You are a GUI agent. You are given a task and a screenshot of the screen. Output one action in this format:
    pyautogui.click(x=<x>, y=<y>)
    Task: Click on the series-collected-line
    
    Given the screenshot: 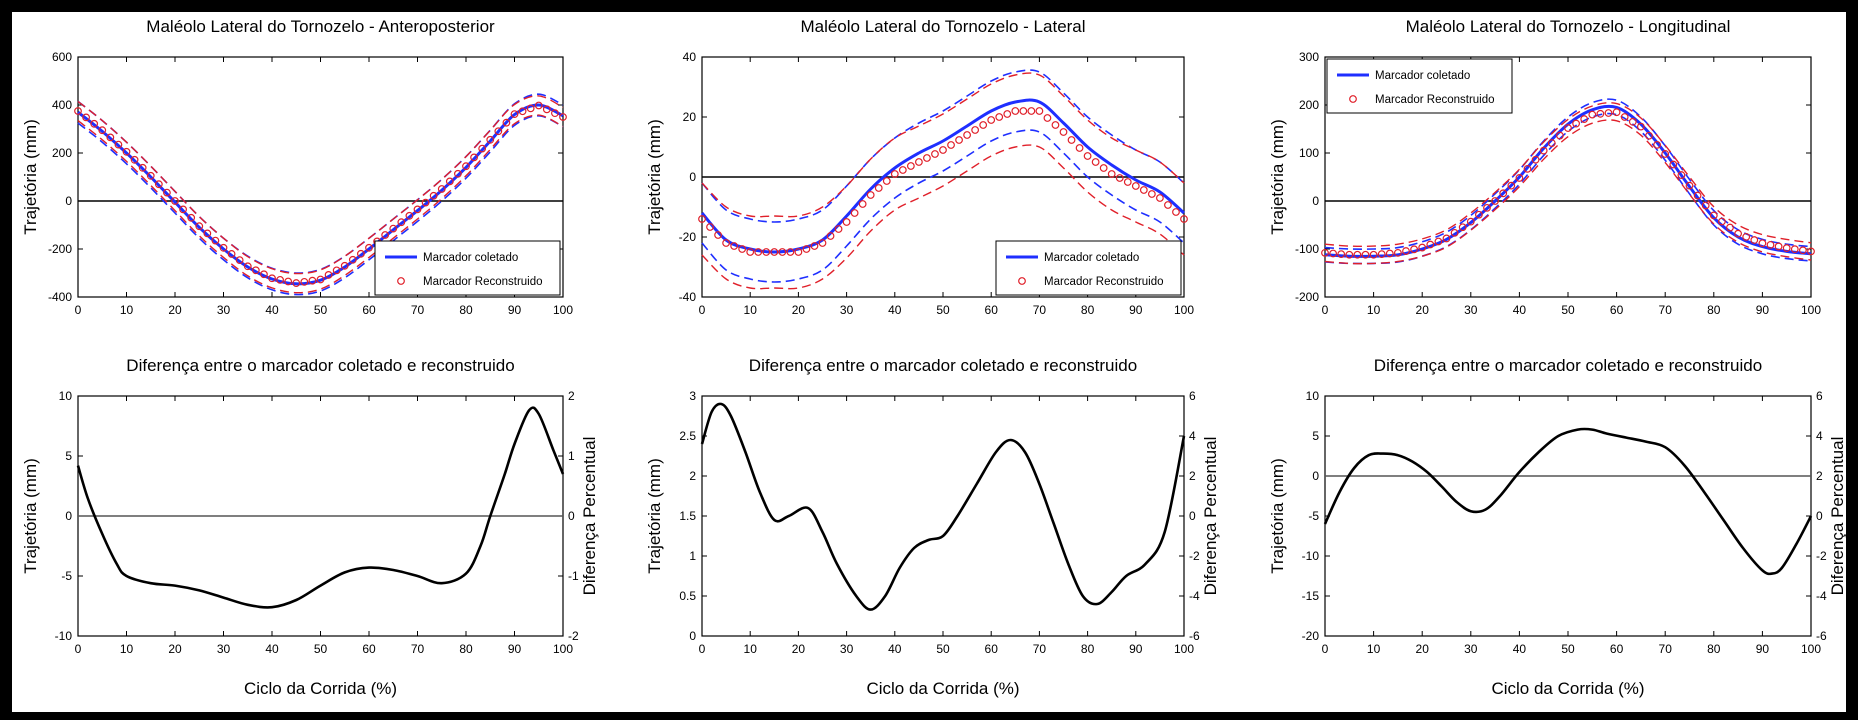 What is the action you would take?
    pyautogui.click(x=942, y=176)
    